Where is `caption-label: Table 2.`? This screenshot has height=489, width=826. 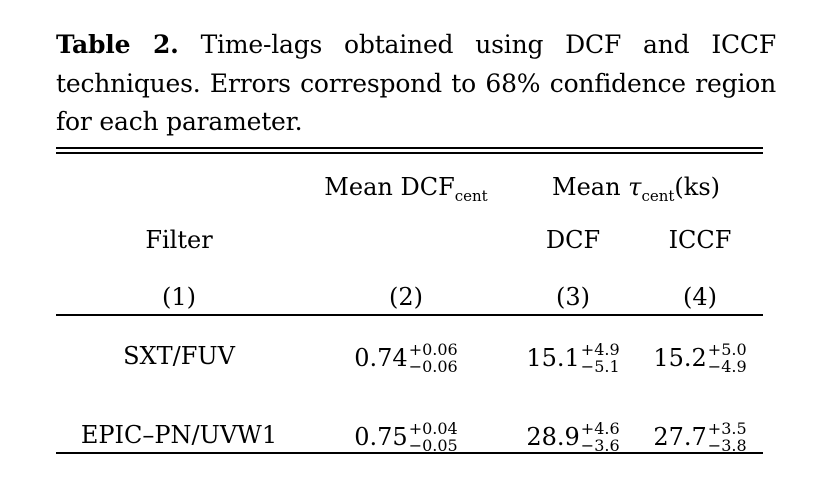
caption-label: Table 2. is located at coordinates (117, 44).